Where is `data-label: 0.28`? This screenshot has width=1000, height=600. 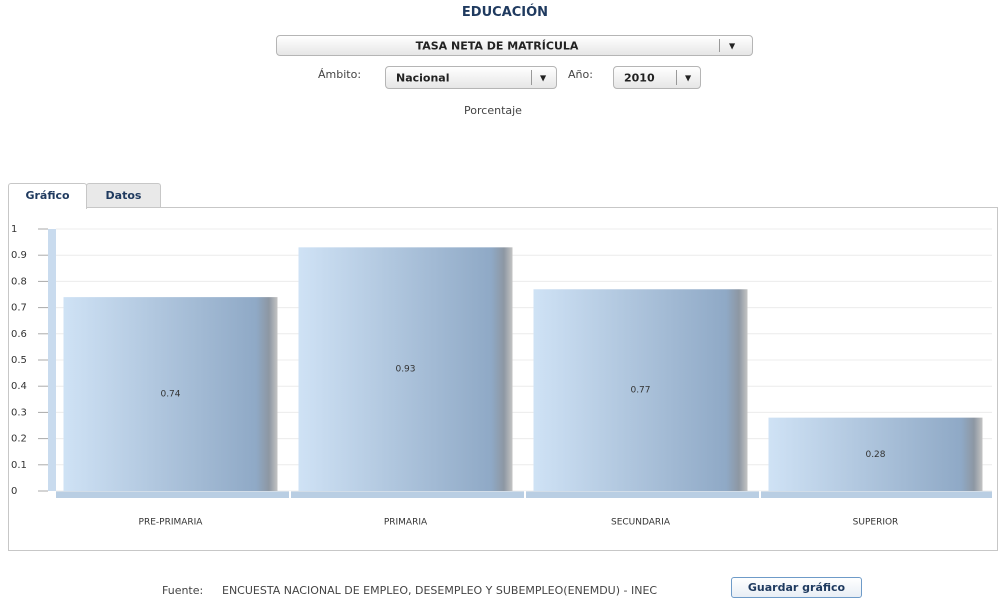 data-label: 0.28 is located at coordinates (875, 455).